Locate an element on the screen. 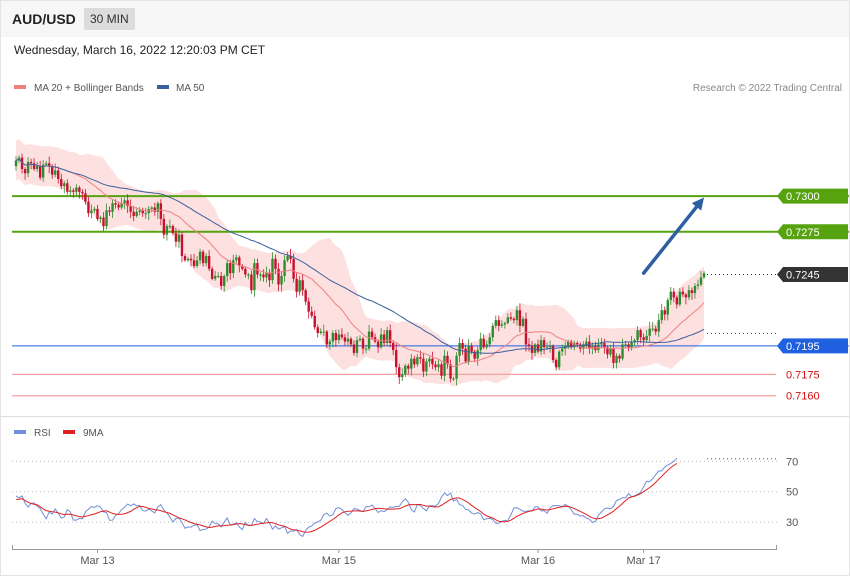  rsi-tick-50: 50 is located at coordinates (792, 493).